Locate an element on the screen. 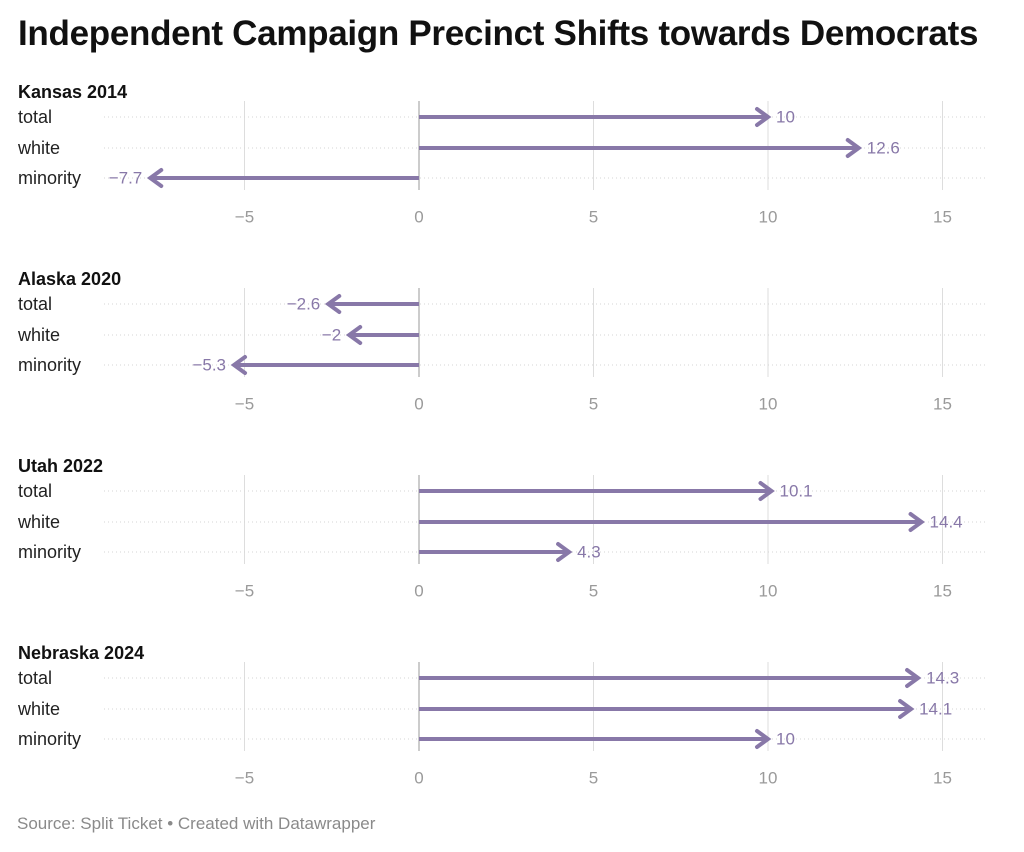 This screenshot has height=852, width=1024. value-label: −7.7 is located at coordinates (126, 178).